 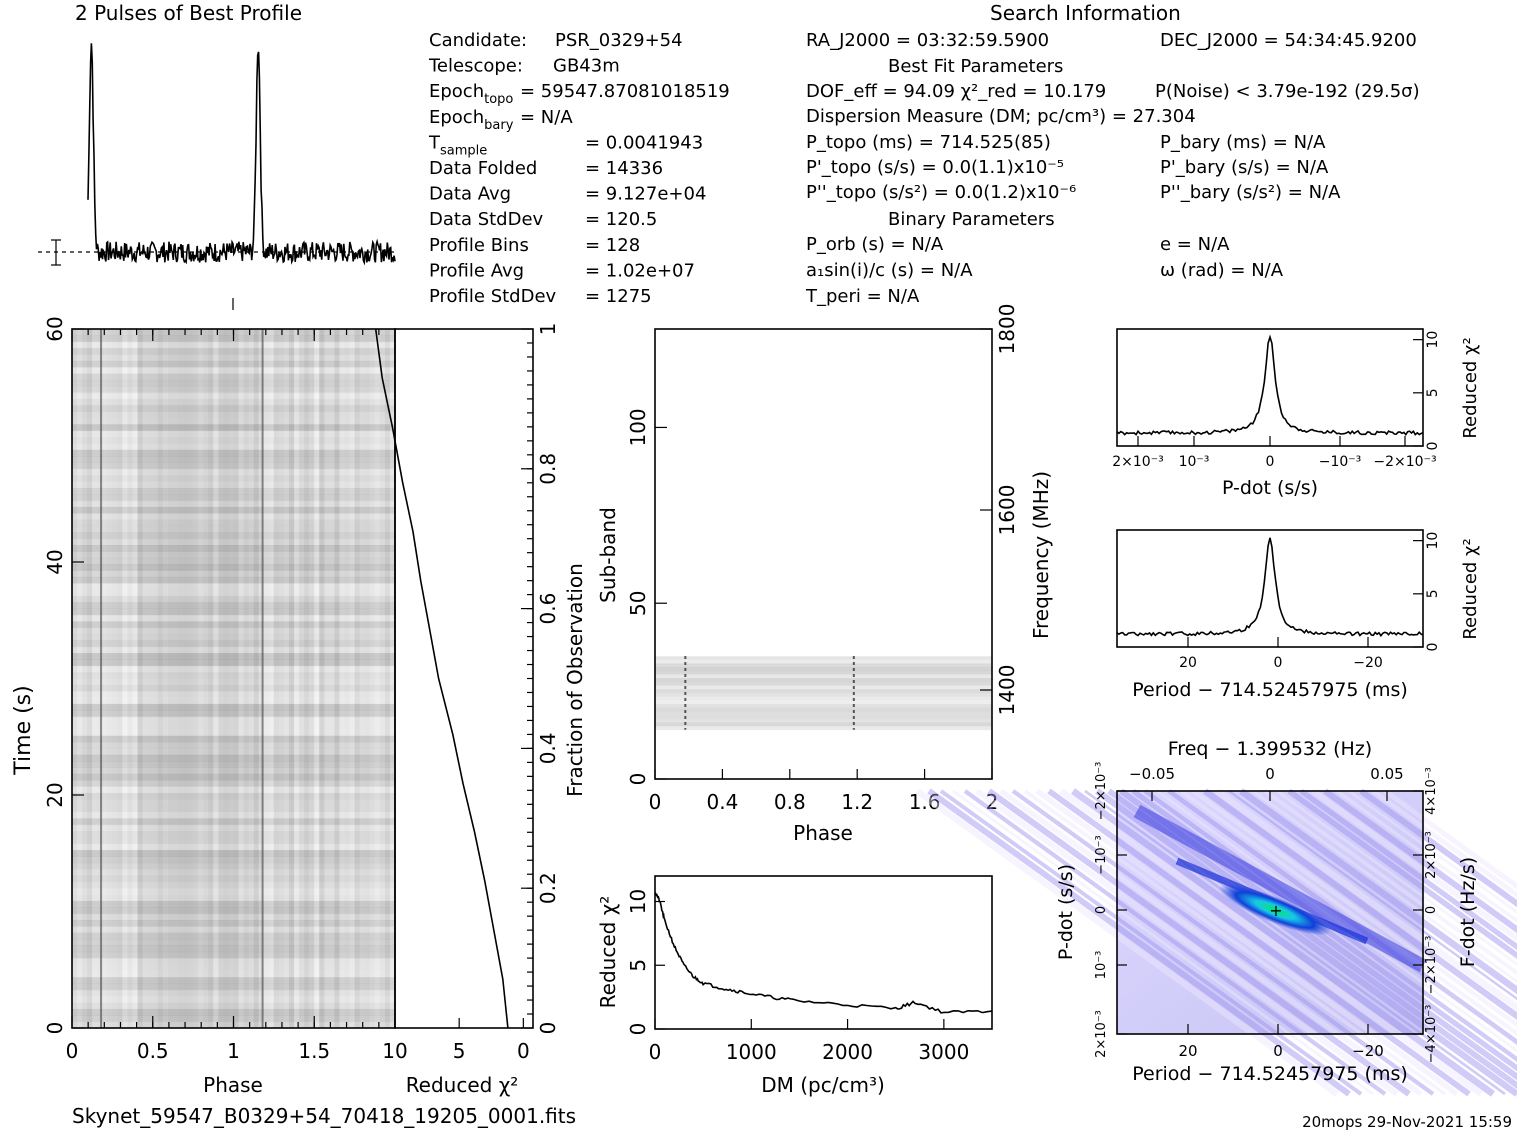 I want to click on info-left-label: Profile Avg, so click(x=476, y=270).